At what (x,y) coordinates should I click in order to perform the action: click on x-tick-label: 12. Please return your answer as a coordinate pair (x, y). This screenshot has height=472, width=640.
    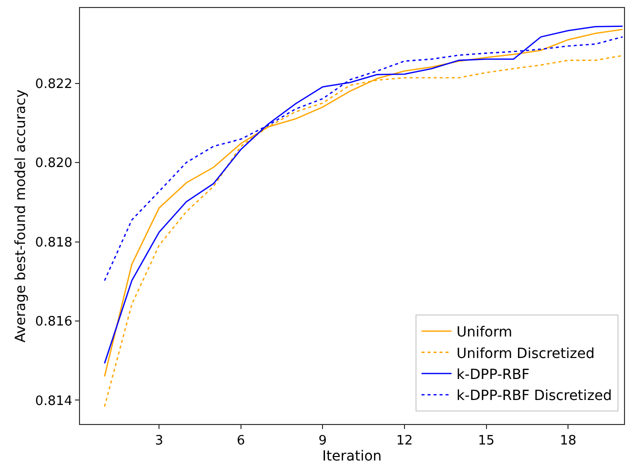
    Looking at the image, I should click on (404, 441).